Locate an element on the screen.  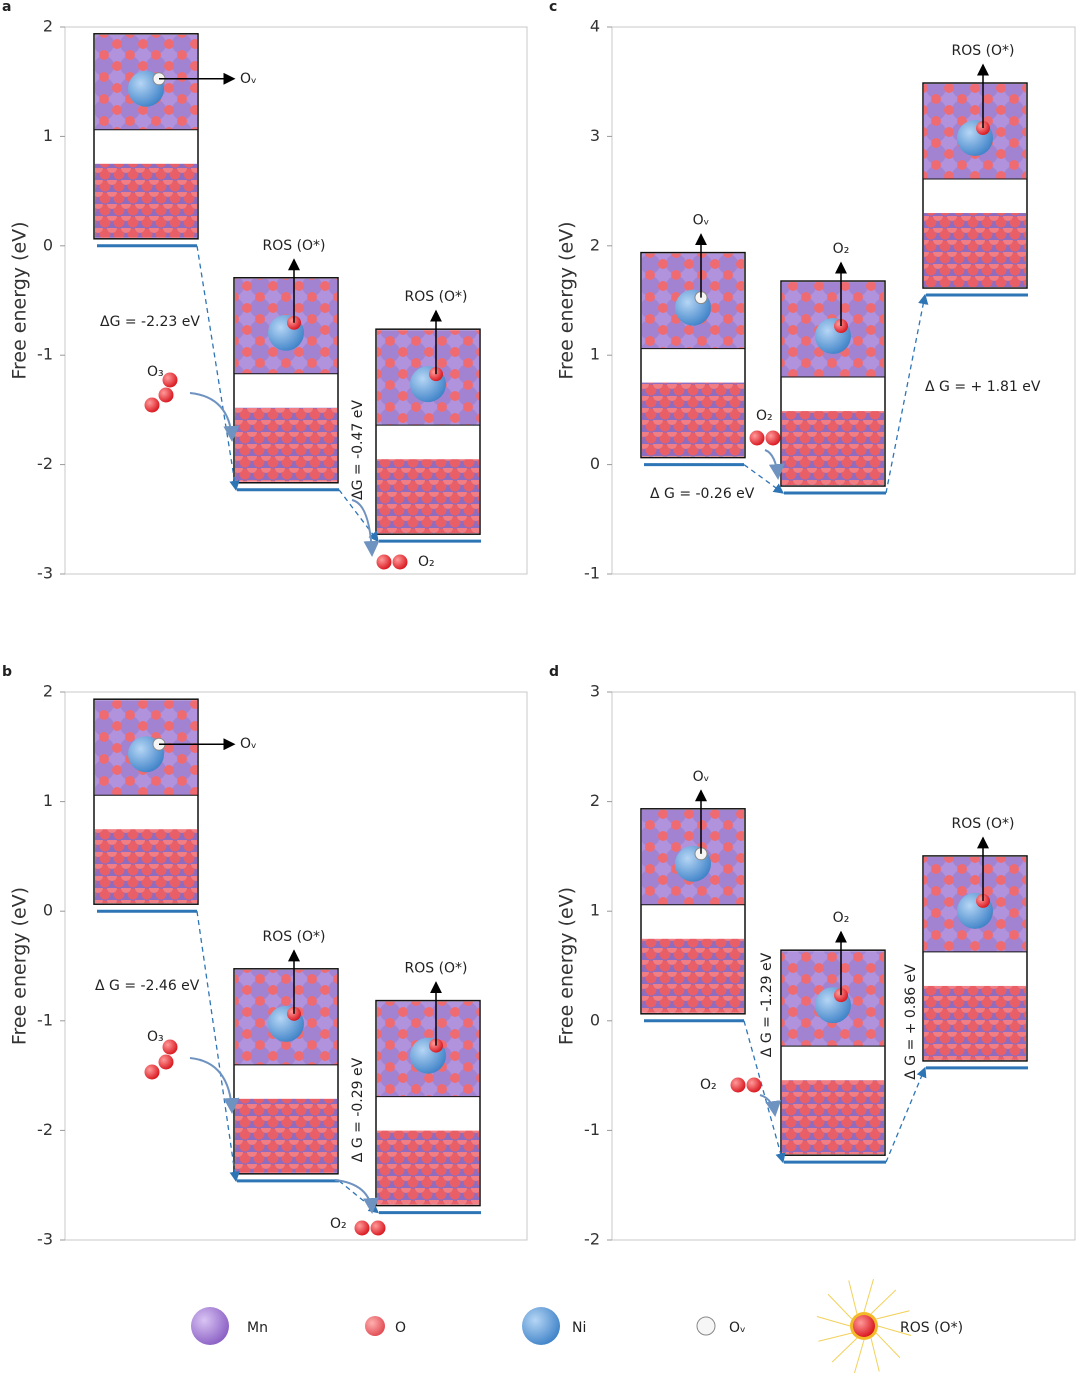
molecule-label: O₂ is located at coordinates (426, 562).